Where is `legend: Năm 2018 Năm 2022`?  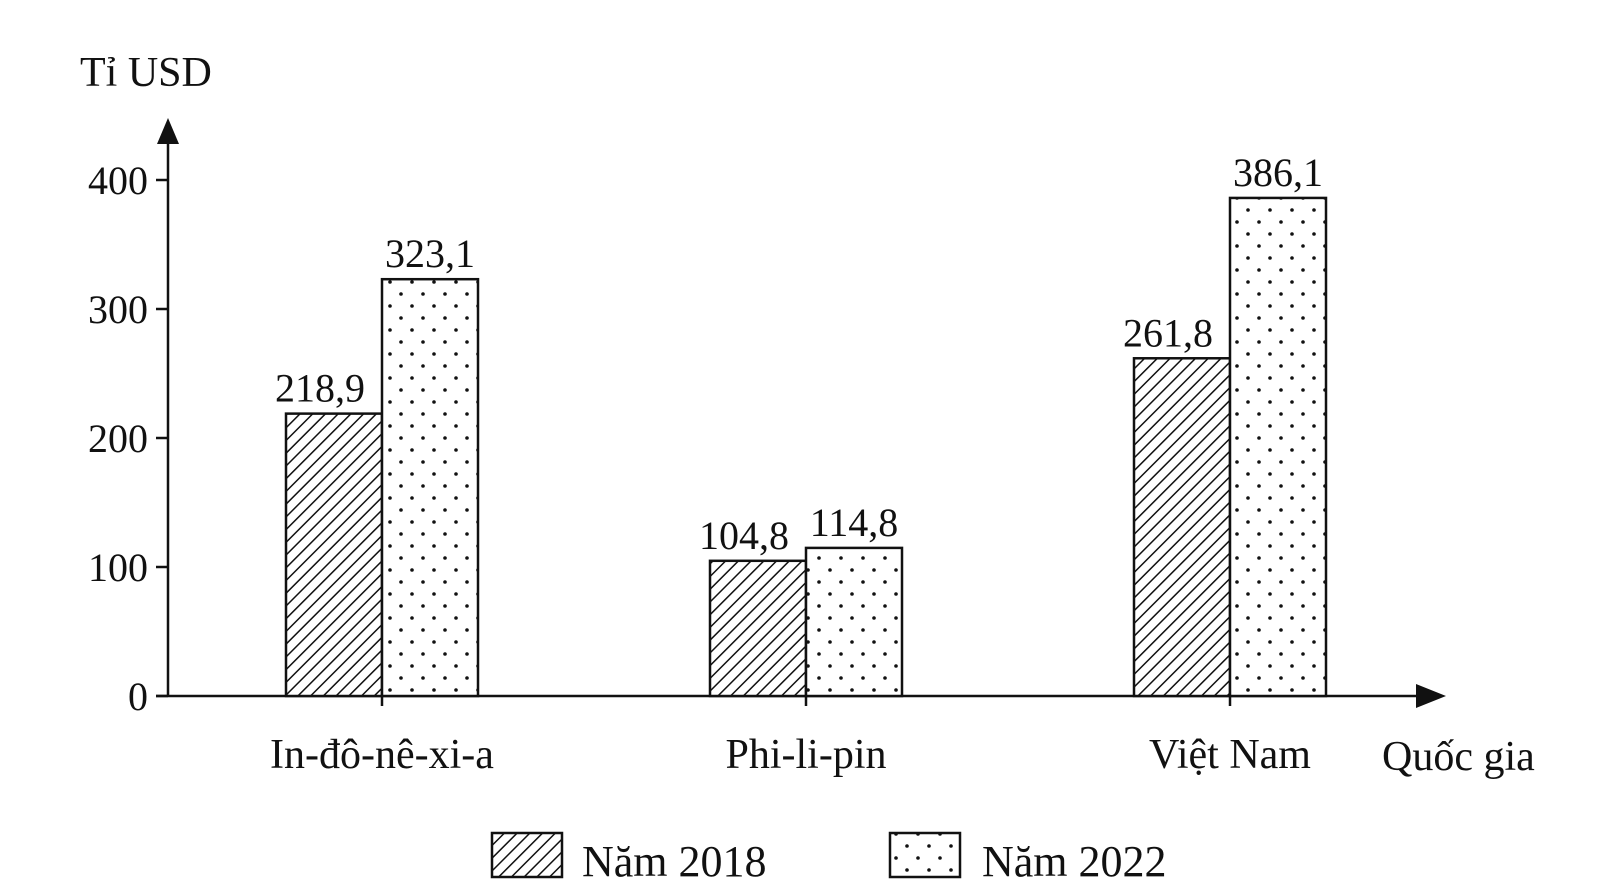 legend: Năm 2018 Năm 2022 is located at coordinates (828, 858).